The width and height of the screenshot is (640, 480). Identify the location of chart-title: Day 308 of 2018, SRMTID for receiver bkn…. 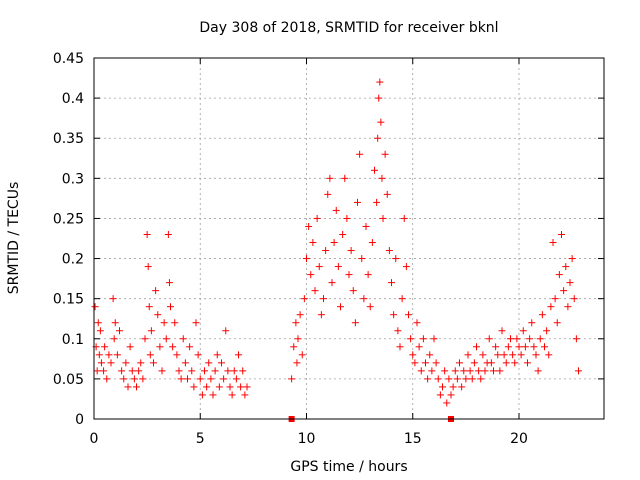
(348, 28).